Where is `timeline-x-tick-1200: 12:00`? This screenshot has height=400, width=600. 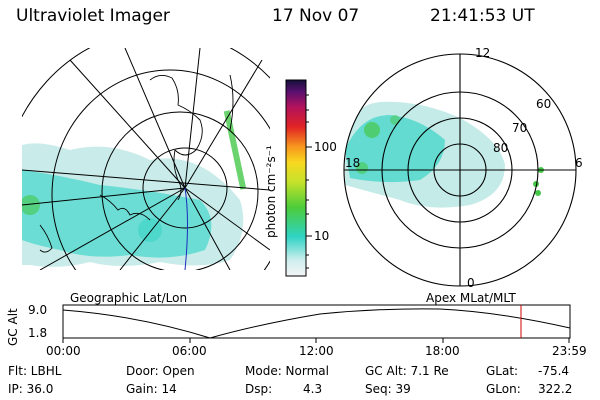 timeline-x-tick-1200: 12:00 is located at coordinates (316, 351).